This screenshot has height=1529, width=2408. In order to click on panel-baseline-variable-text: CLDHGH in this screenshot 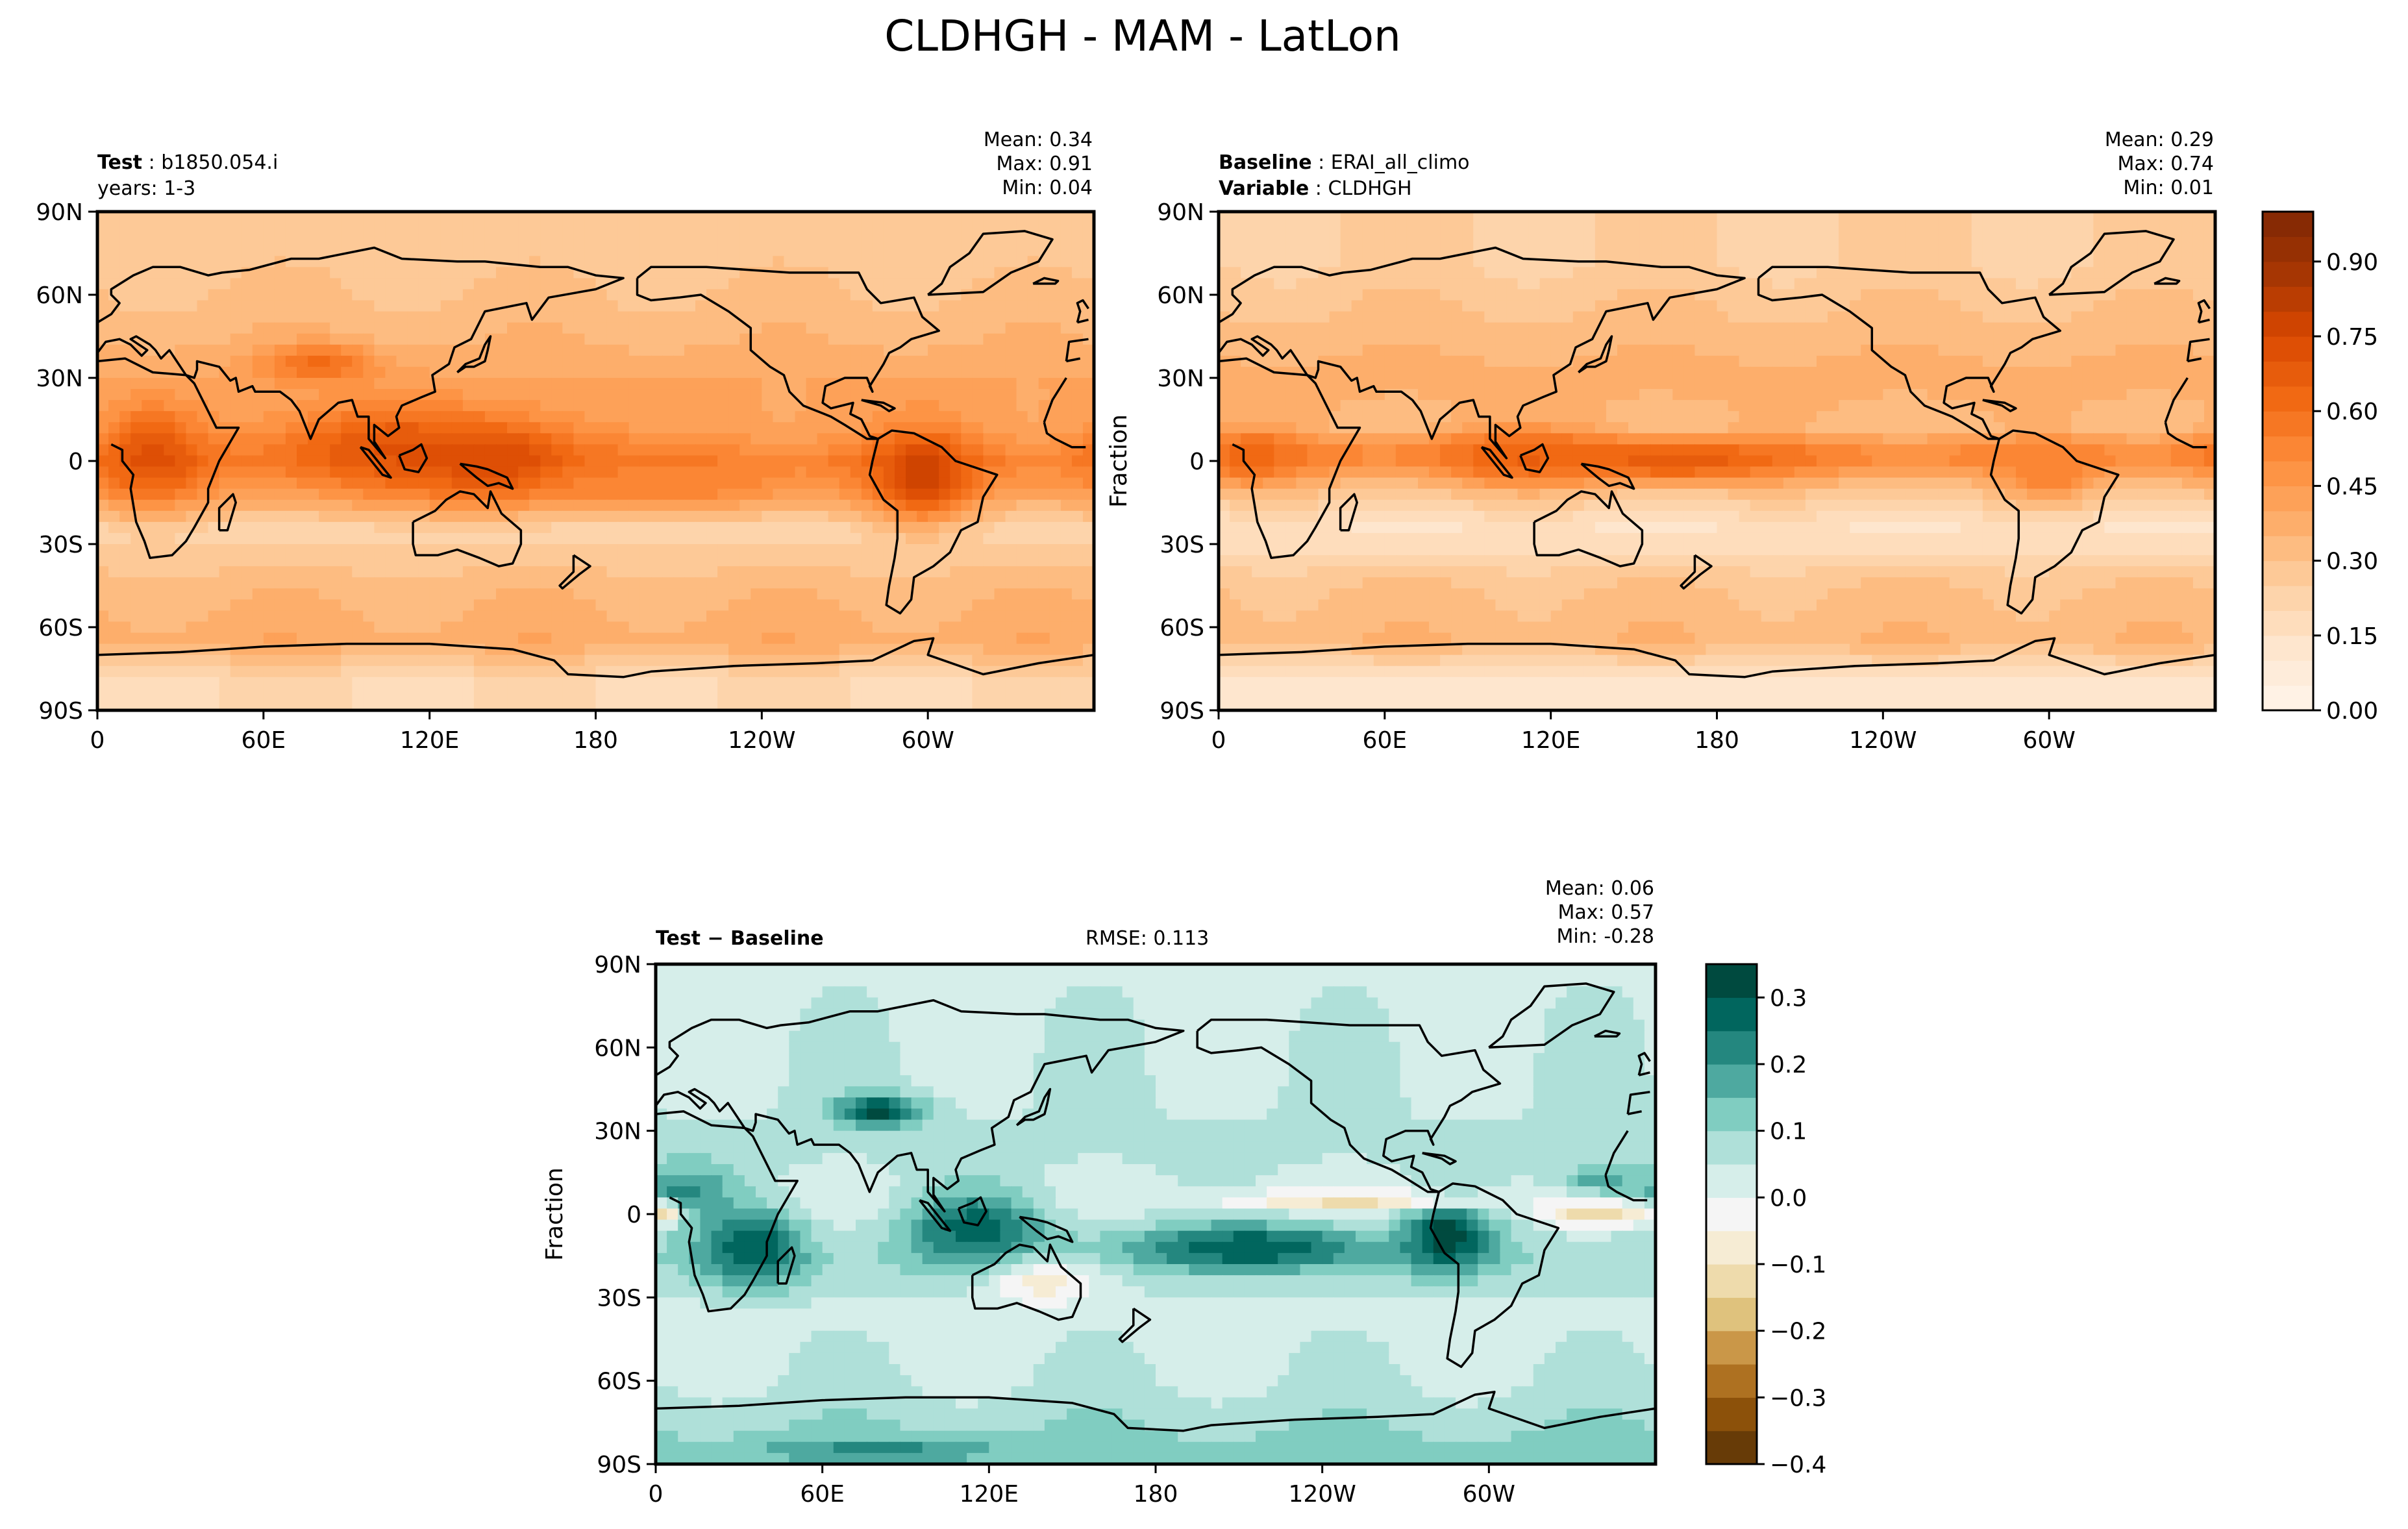, I will do `click(1369, 188)`.